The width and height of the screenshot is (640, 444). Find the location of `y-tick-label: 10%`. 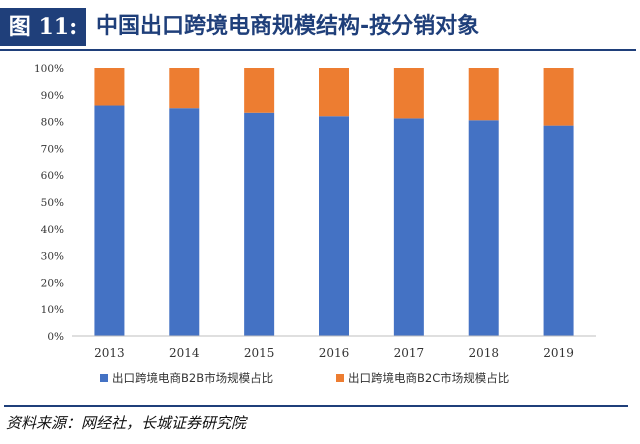

y-tick-label: 10% is located at coordinates (52, 310).